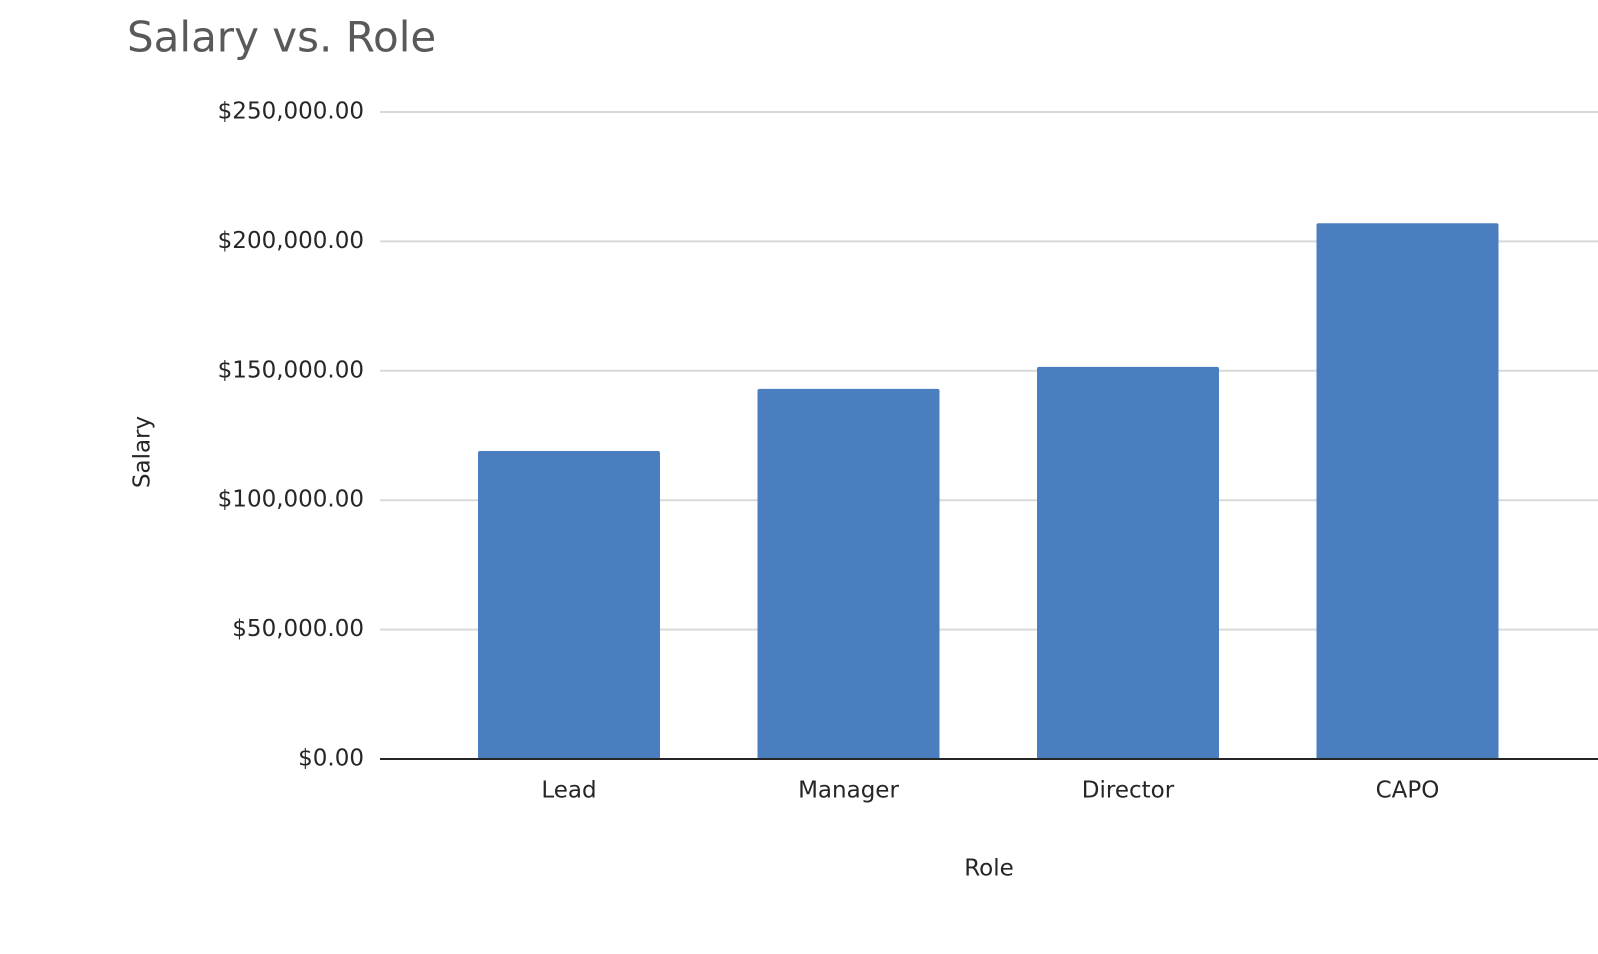 The height and width of the screenshot is (954, 1598). Describe the element at coordinates (989, 869) in the screenshot. I see `x-axis-label: Role` at that location.